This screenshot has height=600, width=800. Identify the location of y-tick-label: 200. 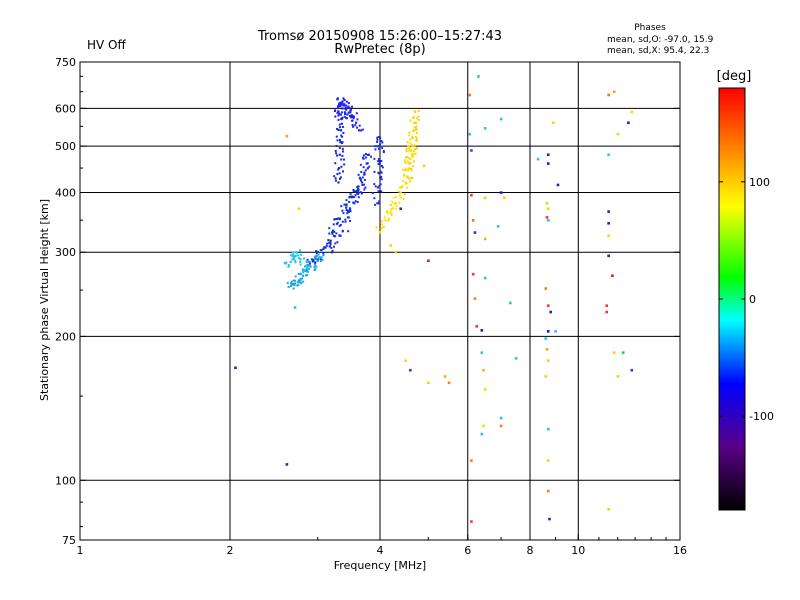
(65, 336).